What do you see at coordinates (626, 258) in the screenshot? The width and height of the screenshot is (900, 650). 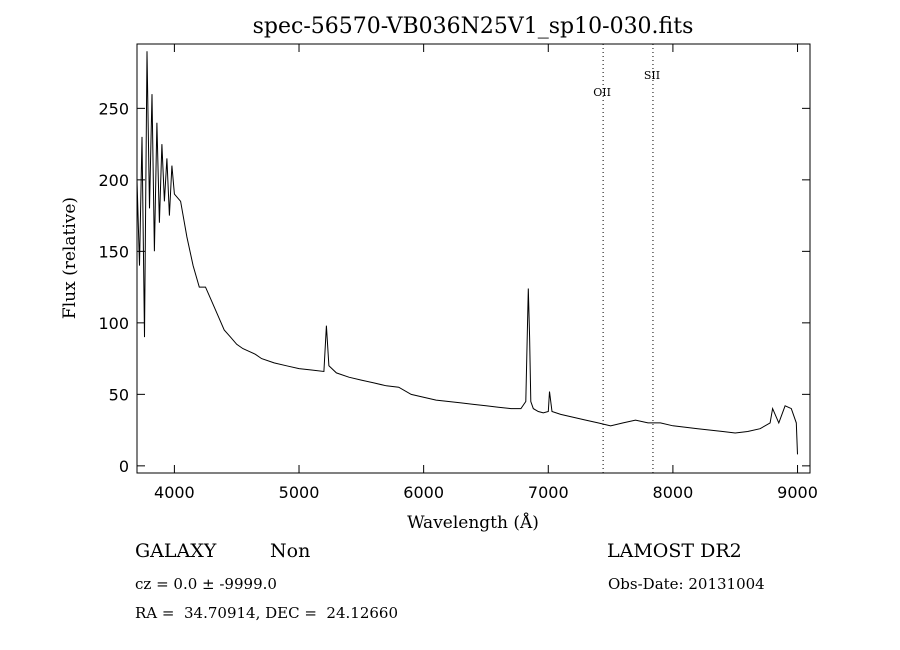 I see `line-annotations: OII SII` at bounding box center [626, 258].